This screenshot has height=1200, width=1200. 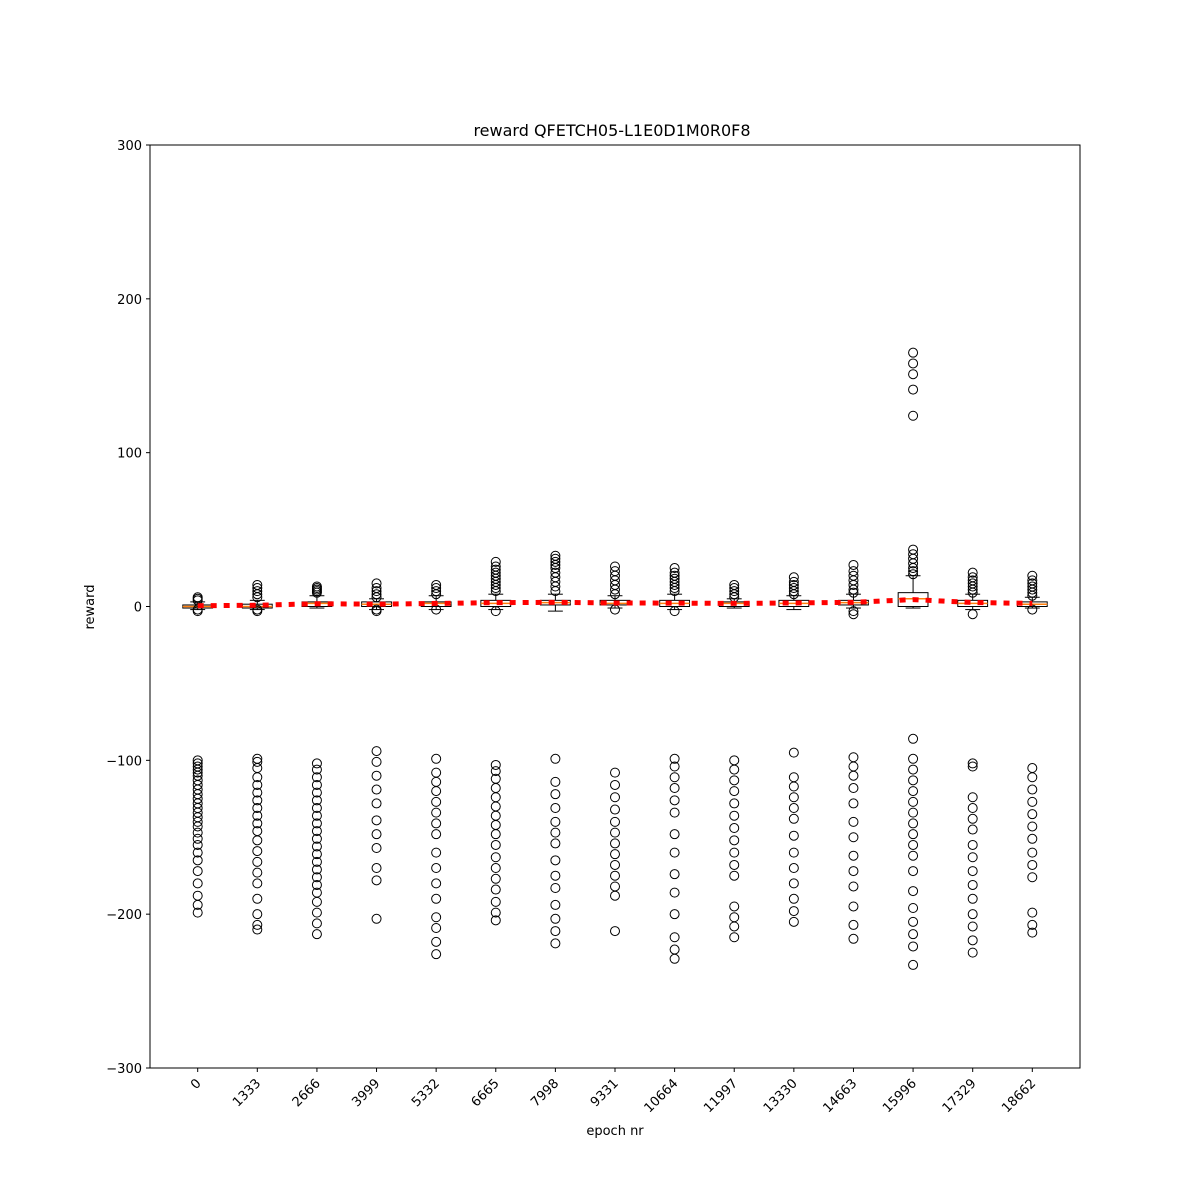 I want to click on y-tick-label: −200, so click(x=124, y=915).